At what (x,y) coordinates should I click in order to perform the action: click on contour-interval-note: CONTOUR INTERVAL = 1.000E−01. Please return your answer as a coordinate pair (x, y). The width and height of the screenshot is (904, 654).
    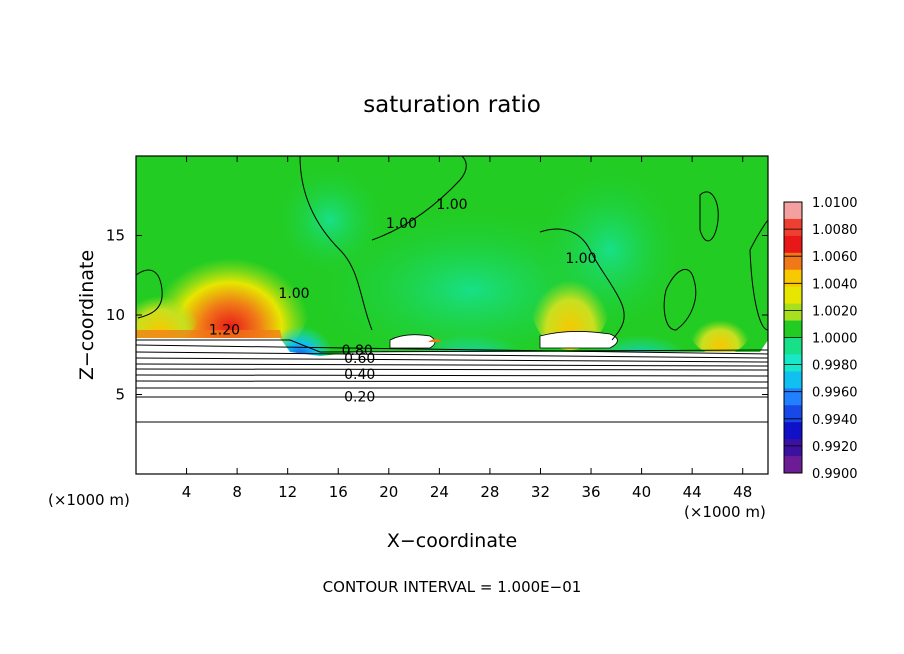
    Looking at the image, I should click on (452, 587).